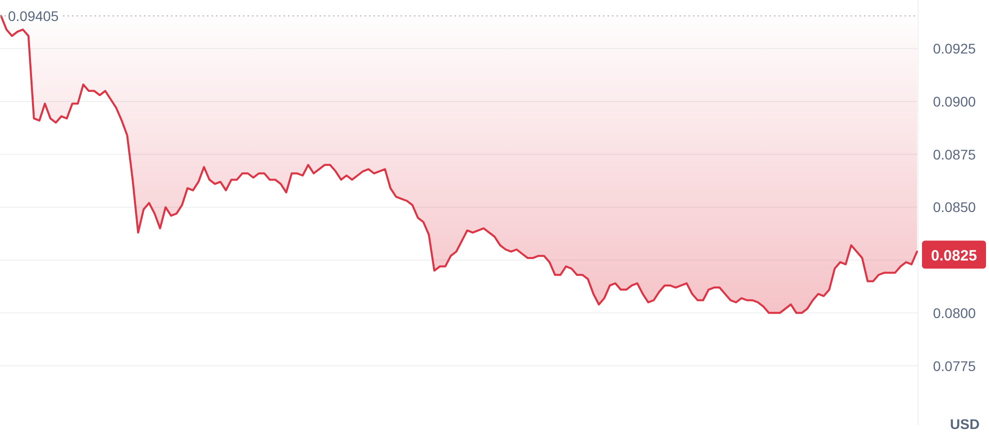 This screenshot has height=433, width=989. Describe the element at coordinates (954, 312) in the screenshot. I see `y-tick-label: 0.0800` at that location.